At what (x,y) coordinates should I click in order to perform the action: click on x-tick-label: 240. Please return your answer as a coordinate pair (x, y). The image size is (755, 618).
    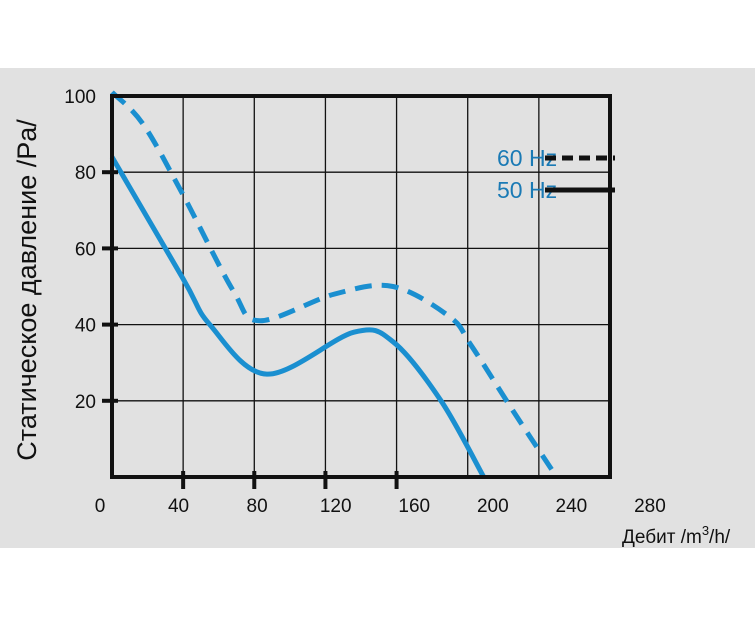
    Looking at the image, I should click on (572, 506).